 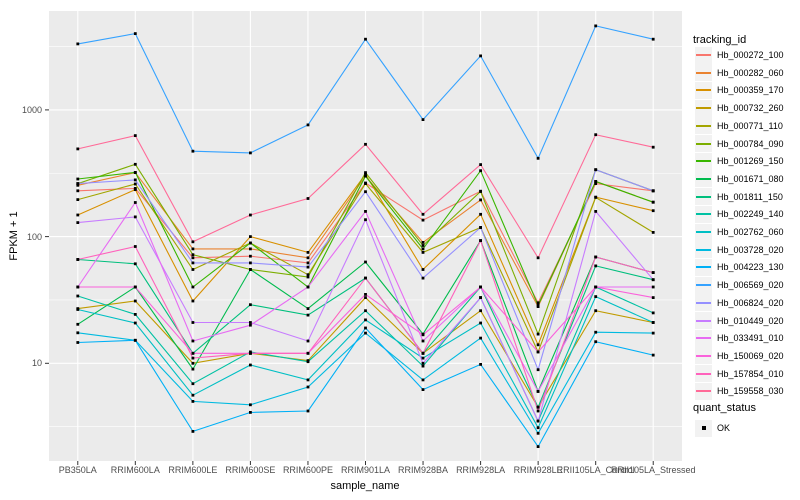 I want to click on legend-entry-Hb_000272_100: Hb_000272_100, so click(x=739, y=55).